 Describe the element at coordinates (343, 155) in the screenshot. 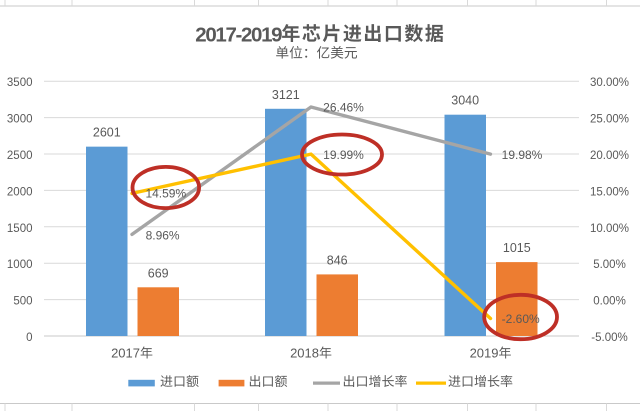

I see `svg-text: 19.99%` at that location.